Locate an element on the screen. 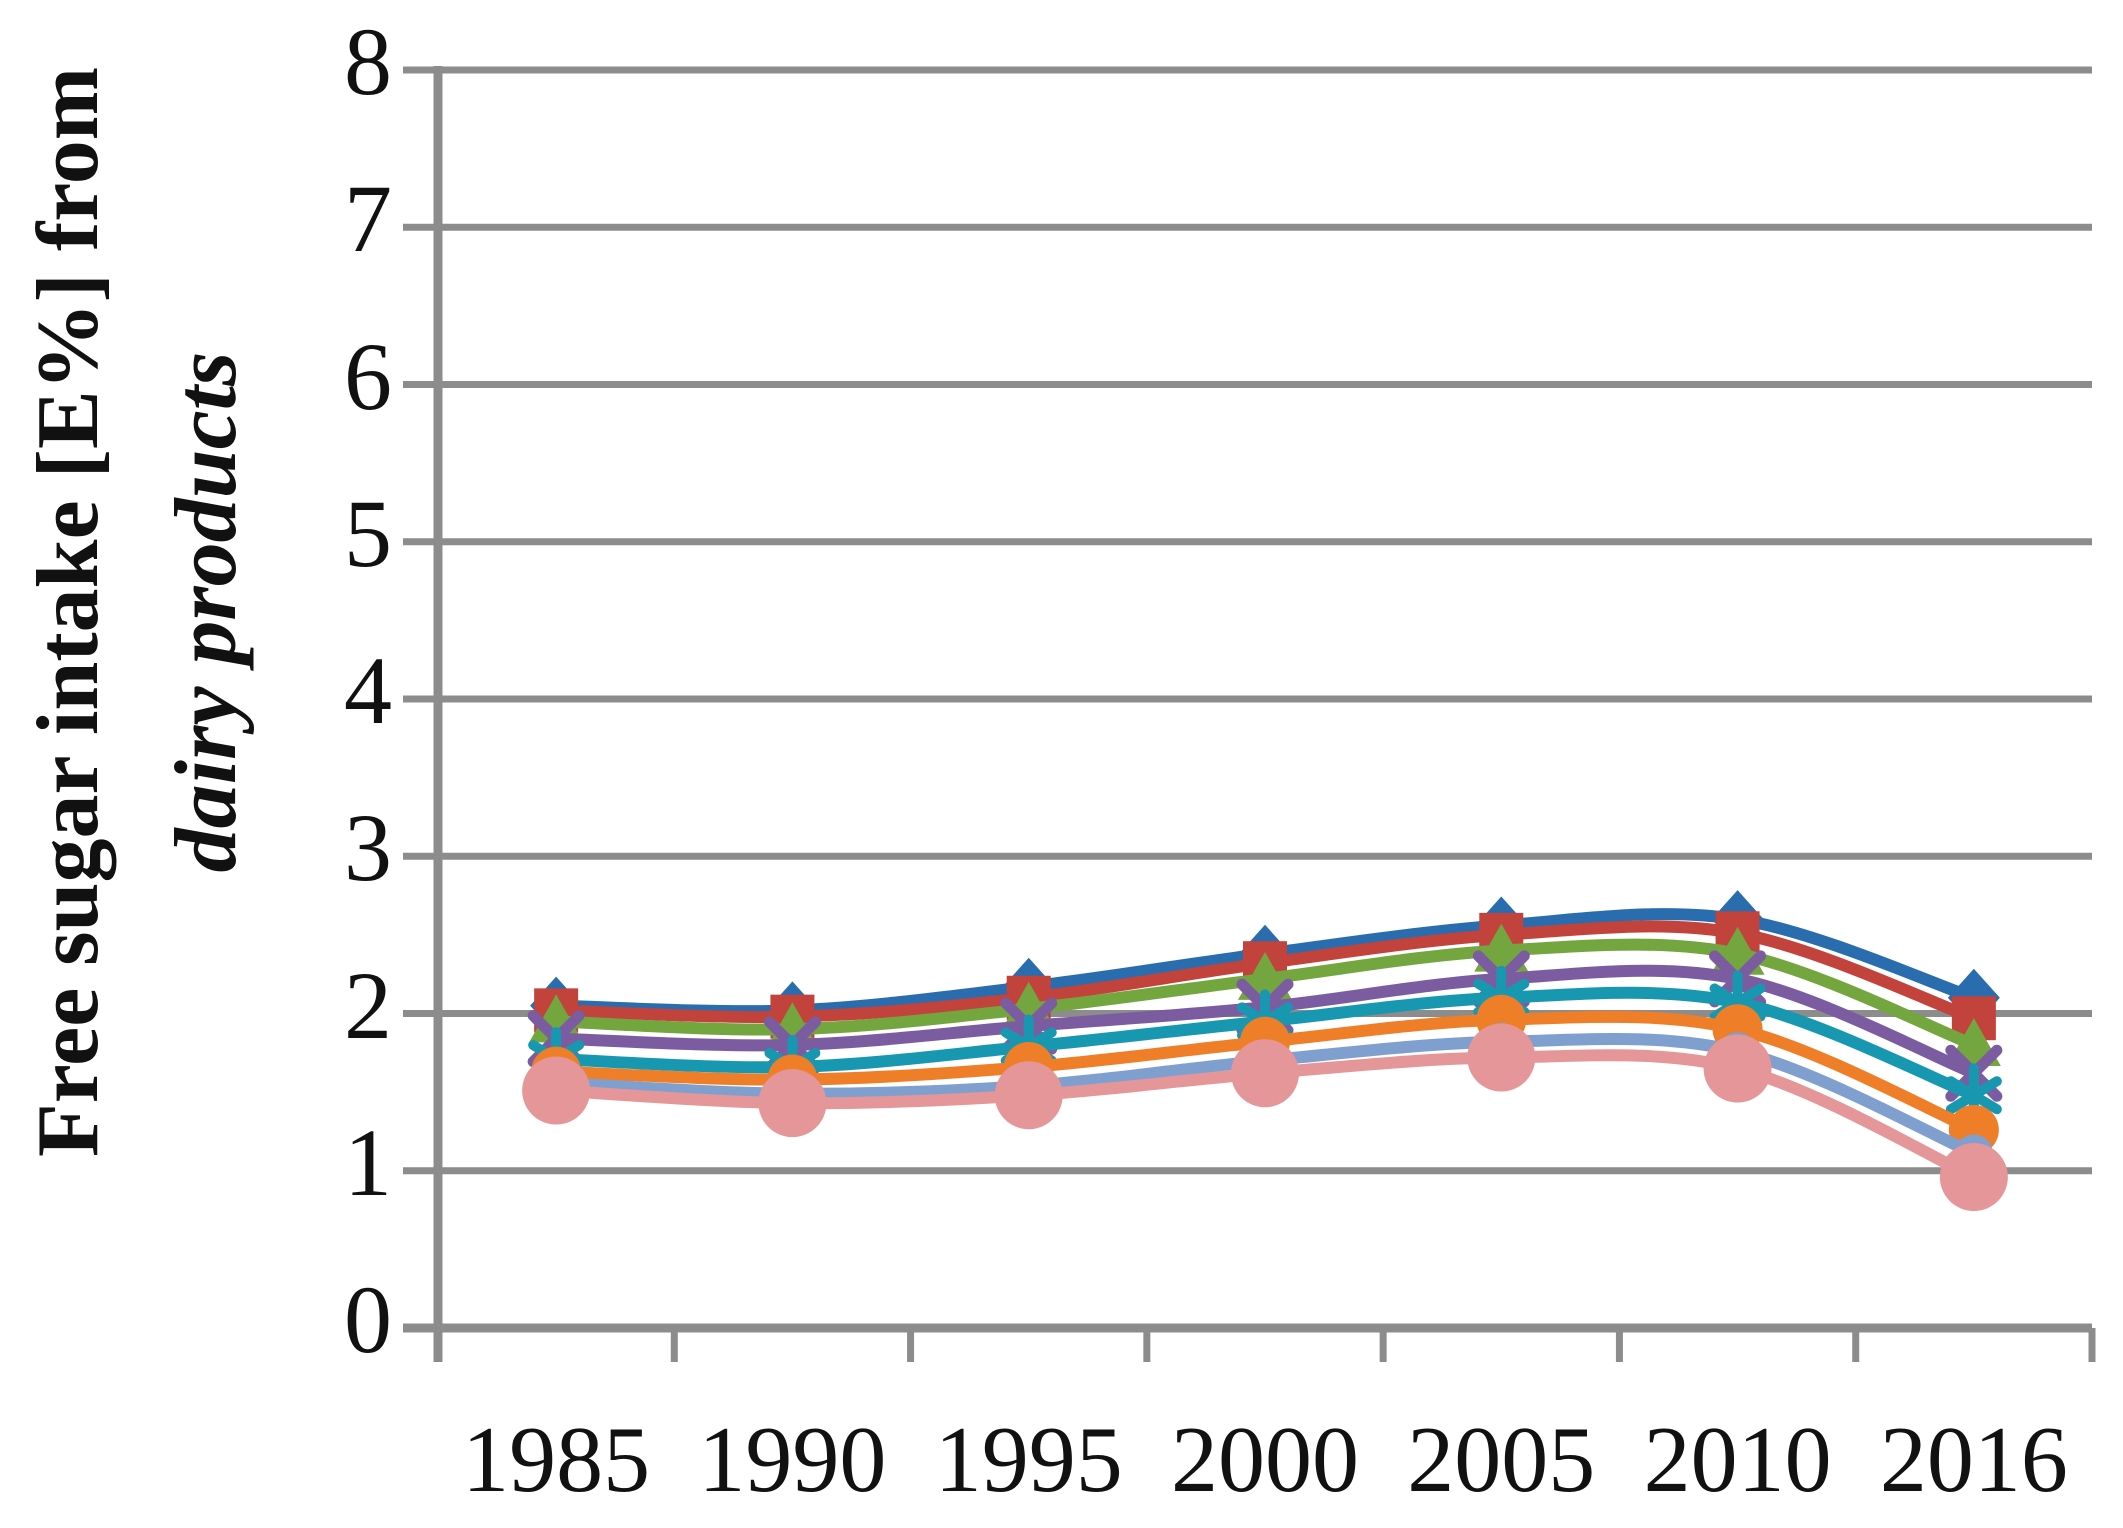 The height and width of the screenshot is (1528, 2123). data-point-marker-series-5-teal is located at coordinates (1973, 1095).